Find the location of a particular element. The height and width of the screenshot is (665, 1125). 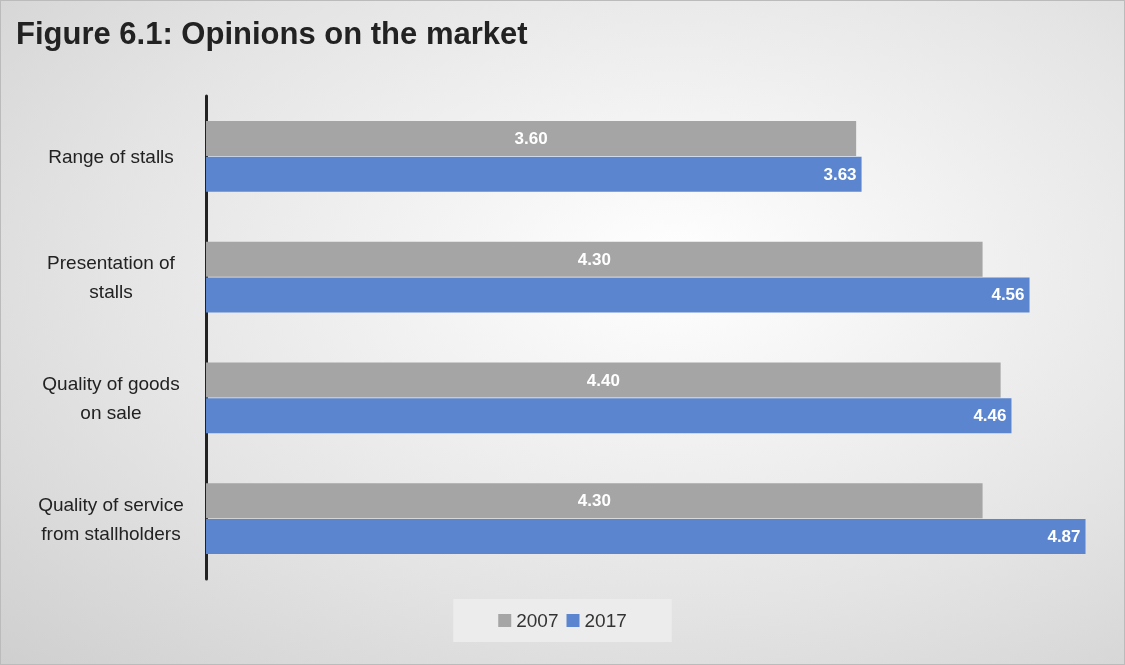

data-label: 4.46 is located at coordinates (990, 416).